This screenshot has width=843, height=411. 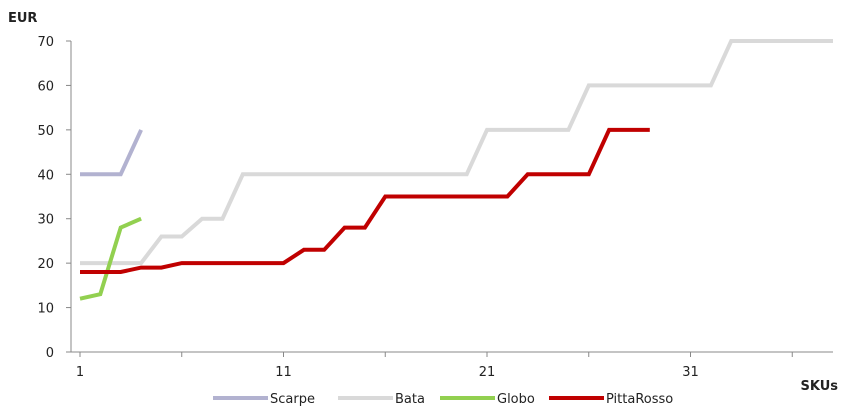 What do you see at coordinates (819, 386) in the screenshot?
I see `x-axis-title: SKUs` at bounding box center [819, 386].